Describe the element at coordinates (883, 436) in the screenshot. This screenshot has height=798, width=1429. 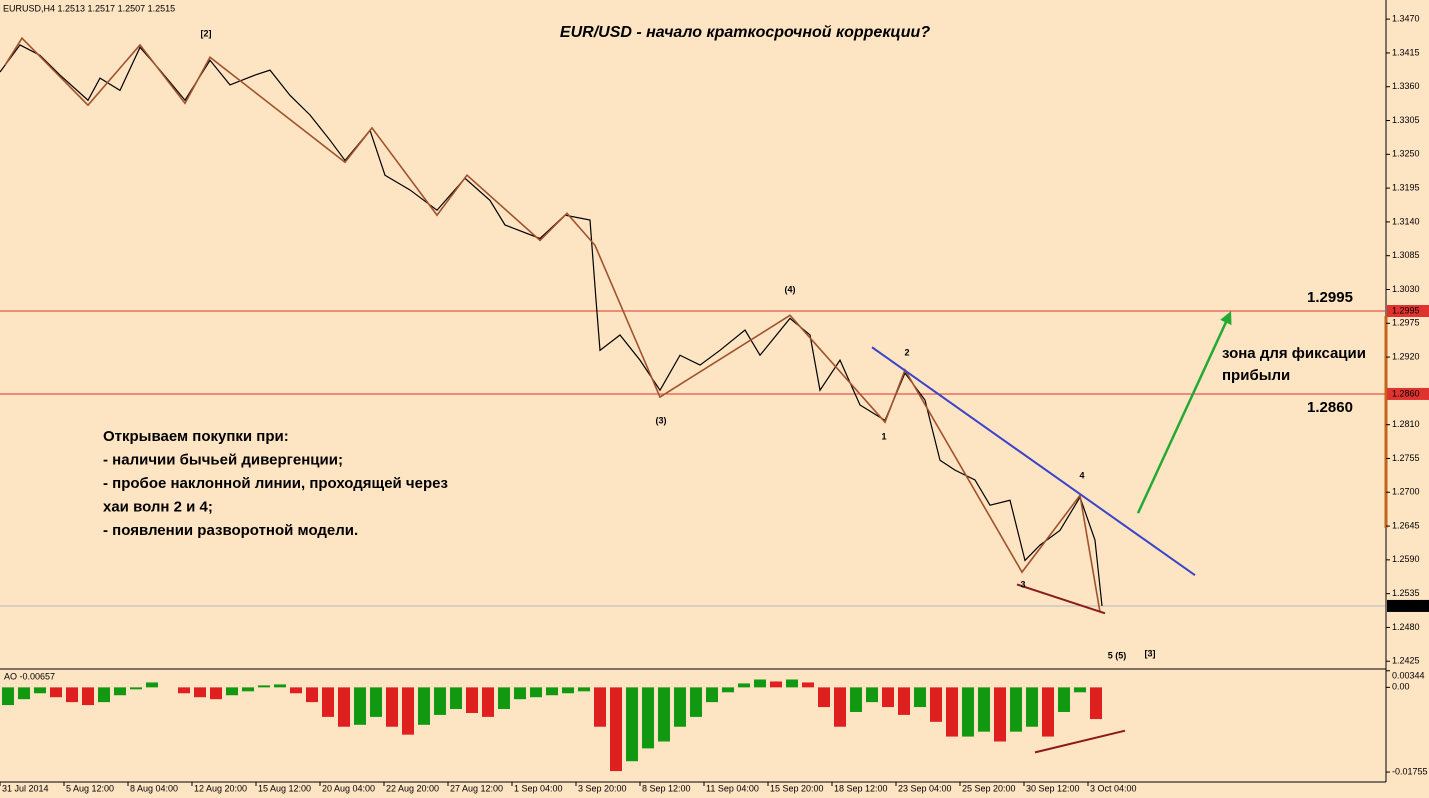
I see `wave-label: 1` at that location.